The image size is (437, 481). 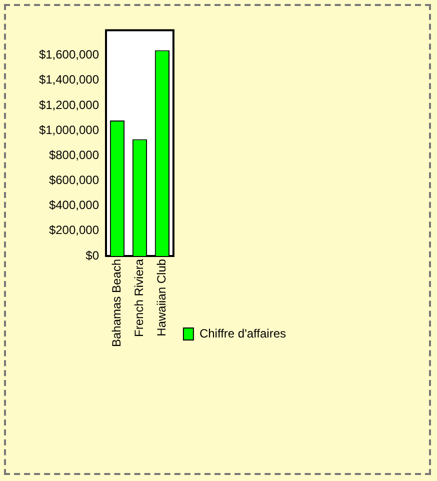 What do you see at coordinates (93, 255) in the screenshot?
I see `y-tick-label: $0` at bounding box center [93, 255].